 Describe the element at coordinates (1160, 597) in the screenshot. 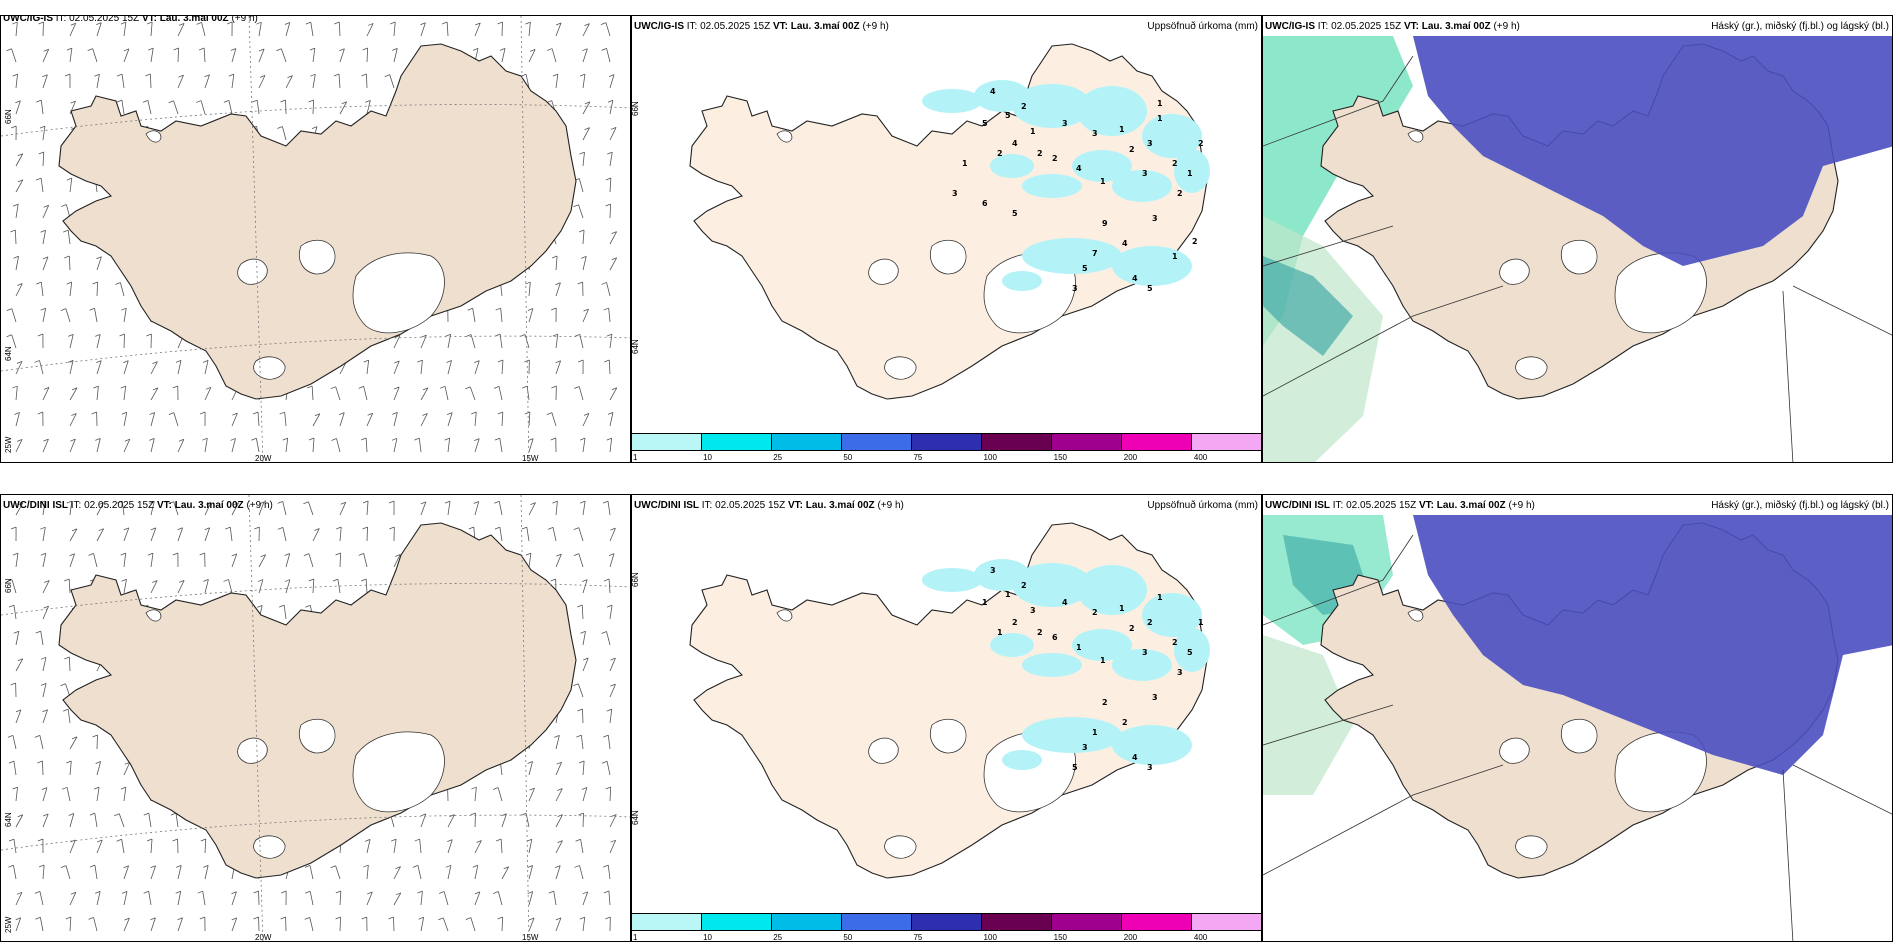

I see `precip-value: 1` at that location.